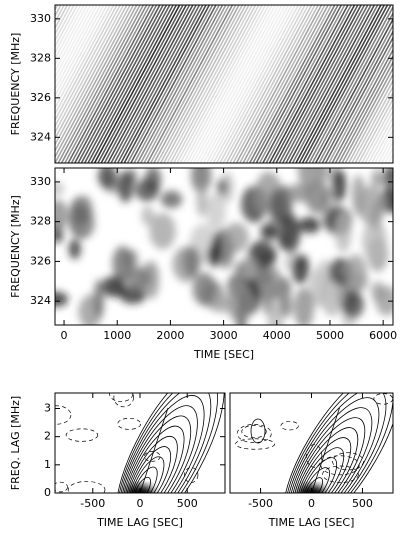  Describe the element at coordinates (47, 407) in the screenshot. I see `y-tick-label: 3` at that location.